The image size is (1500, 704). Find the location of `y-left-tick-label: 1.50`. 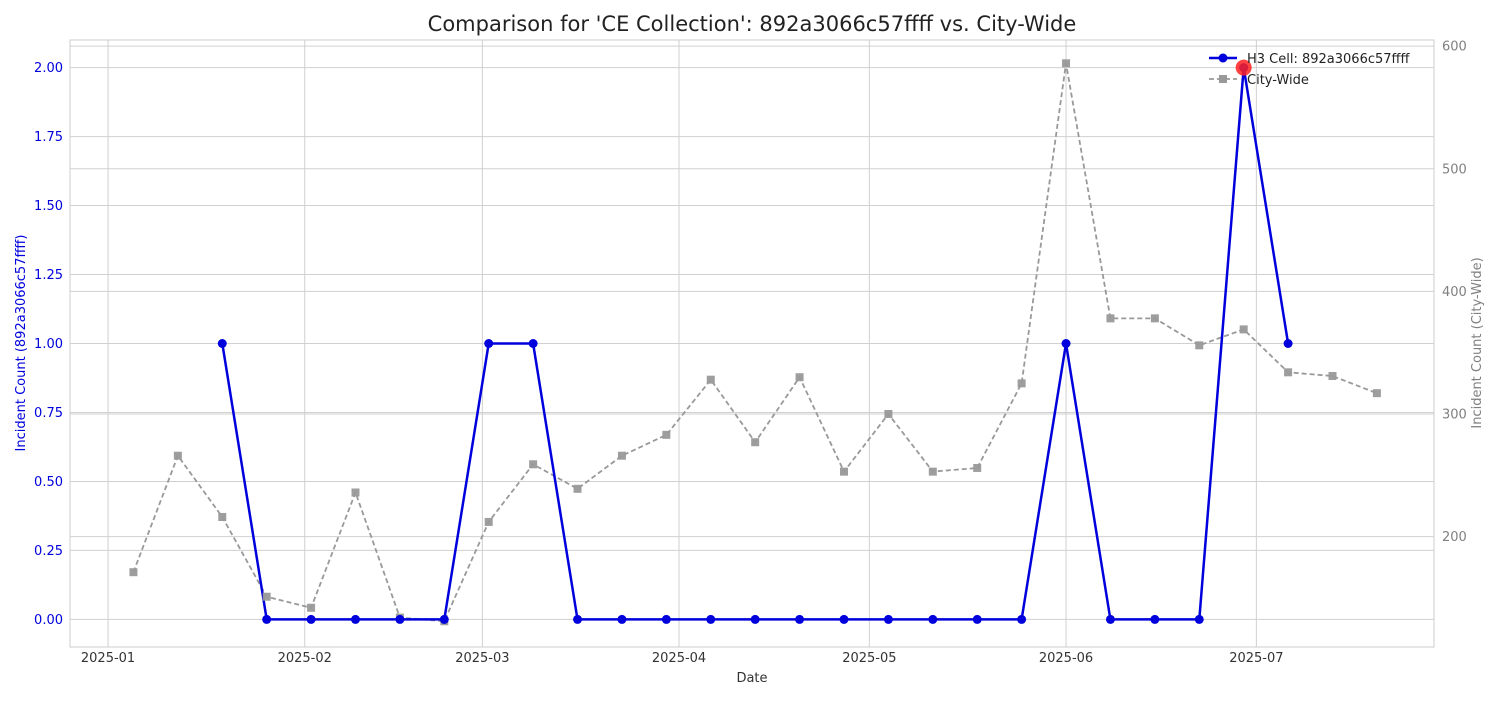

y-left-tick-label: 1.50 is located at coordinates (48, 206).